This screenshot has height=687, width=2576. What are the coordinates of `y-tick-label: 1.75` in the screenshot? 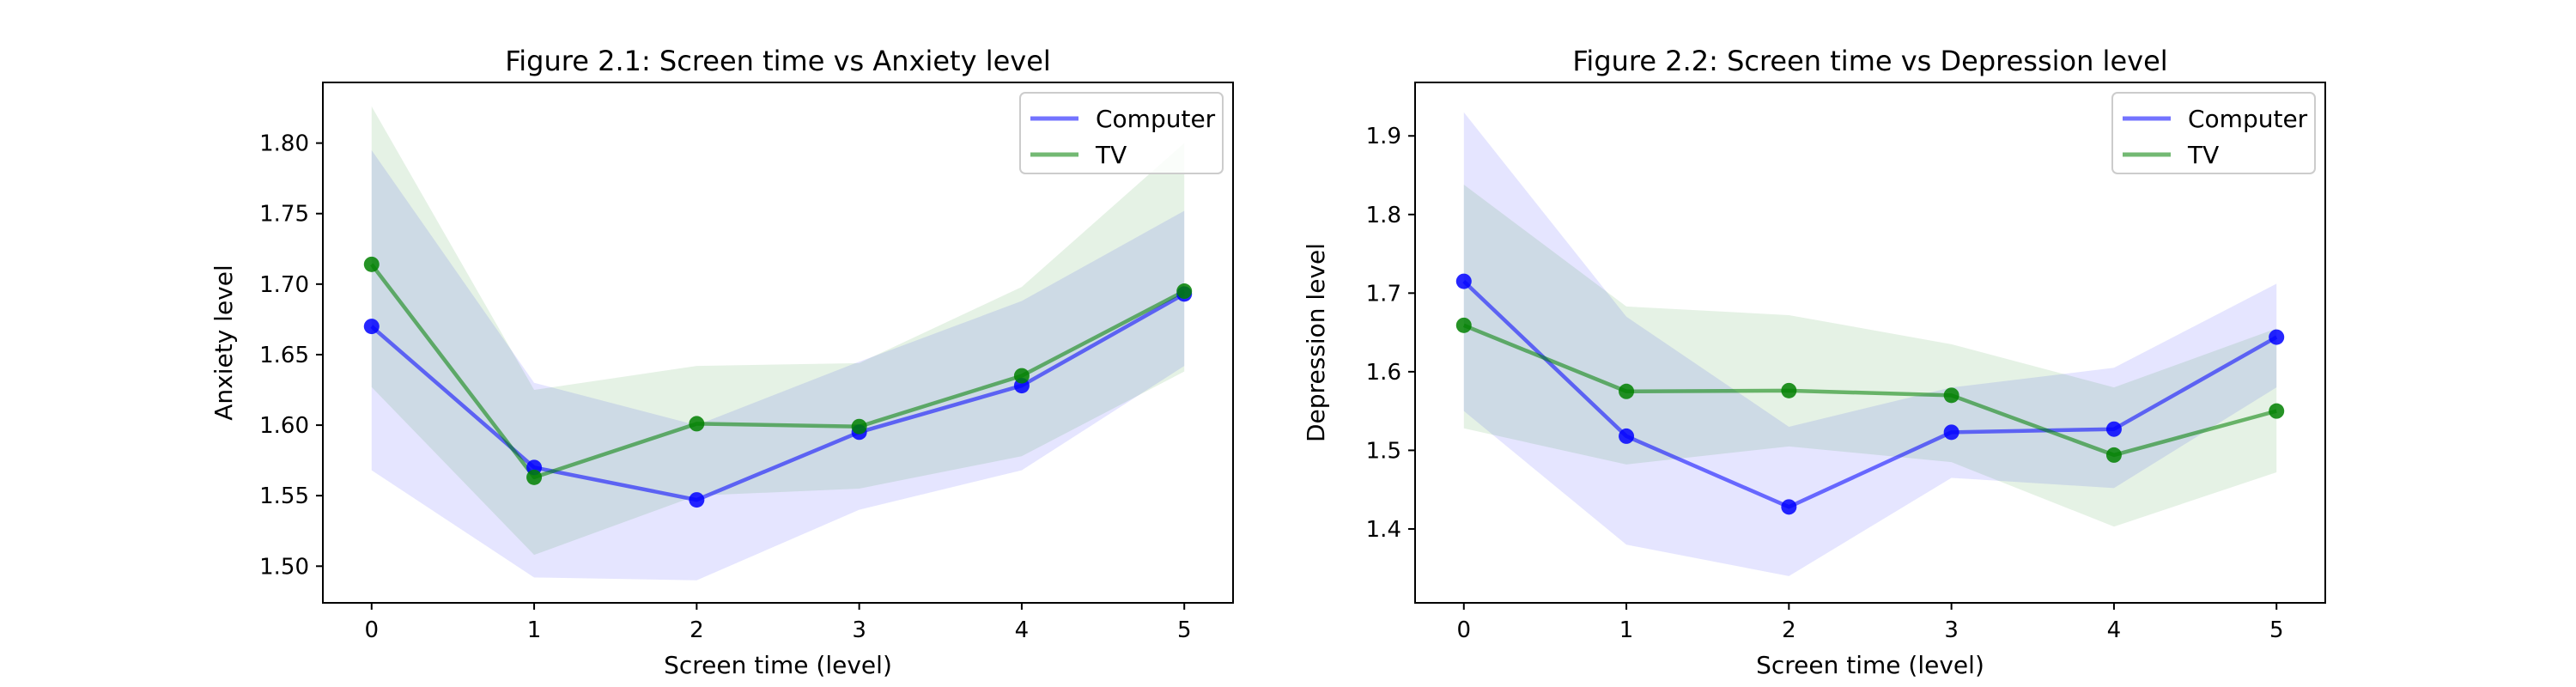 It's located at (284, 215).